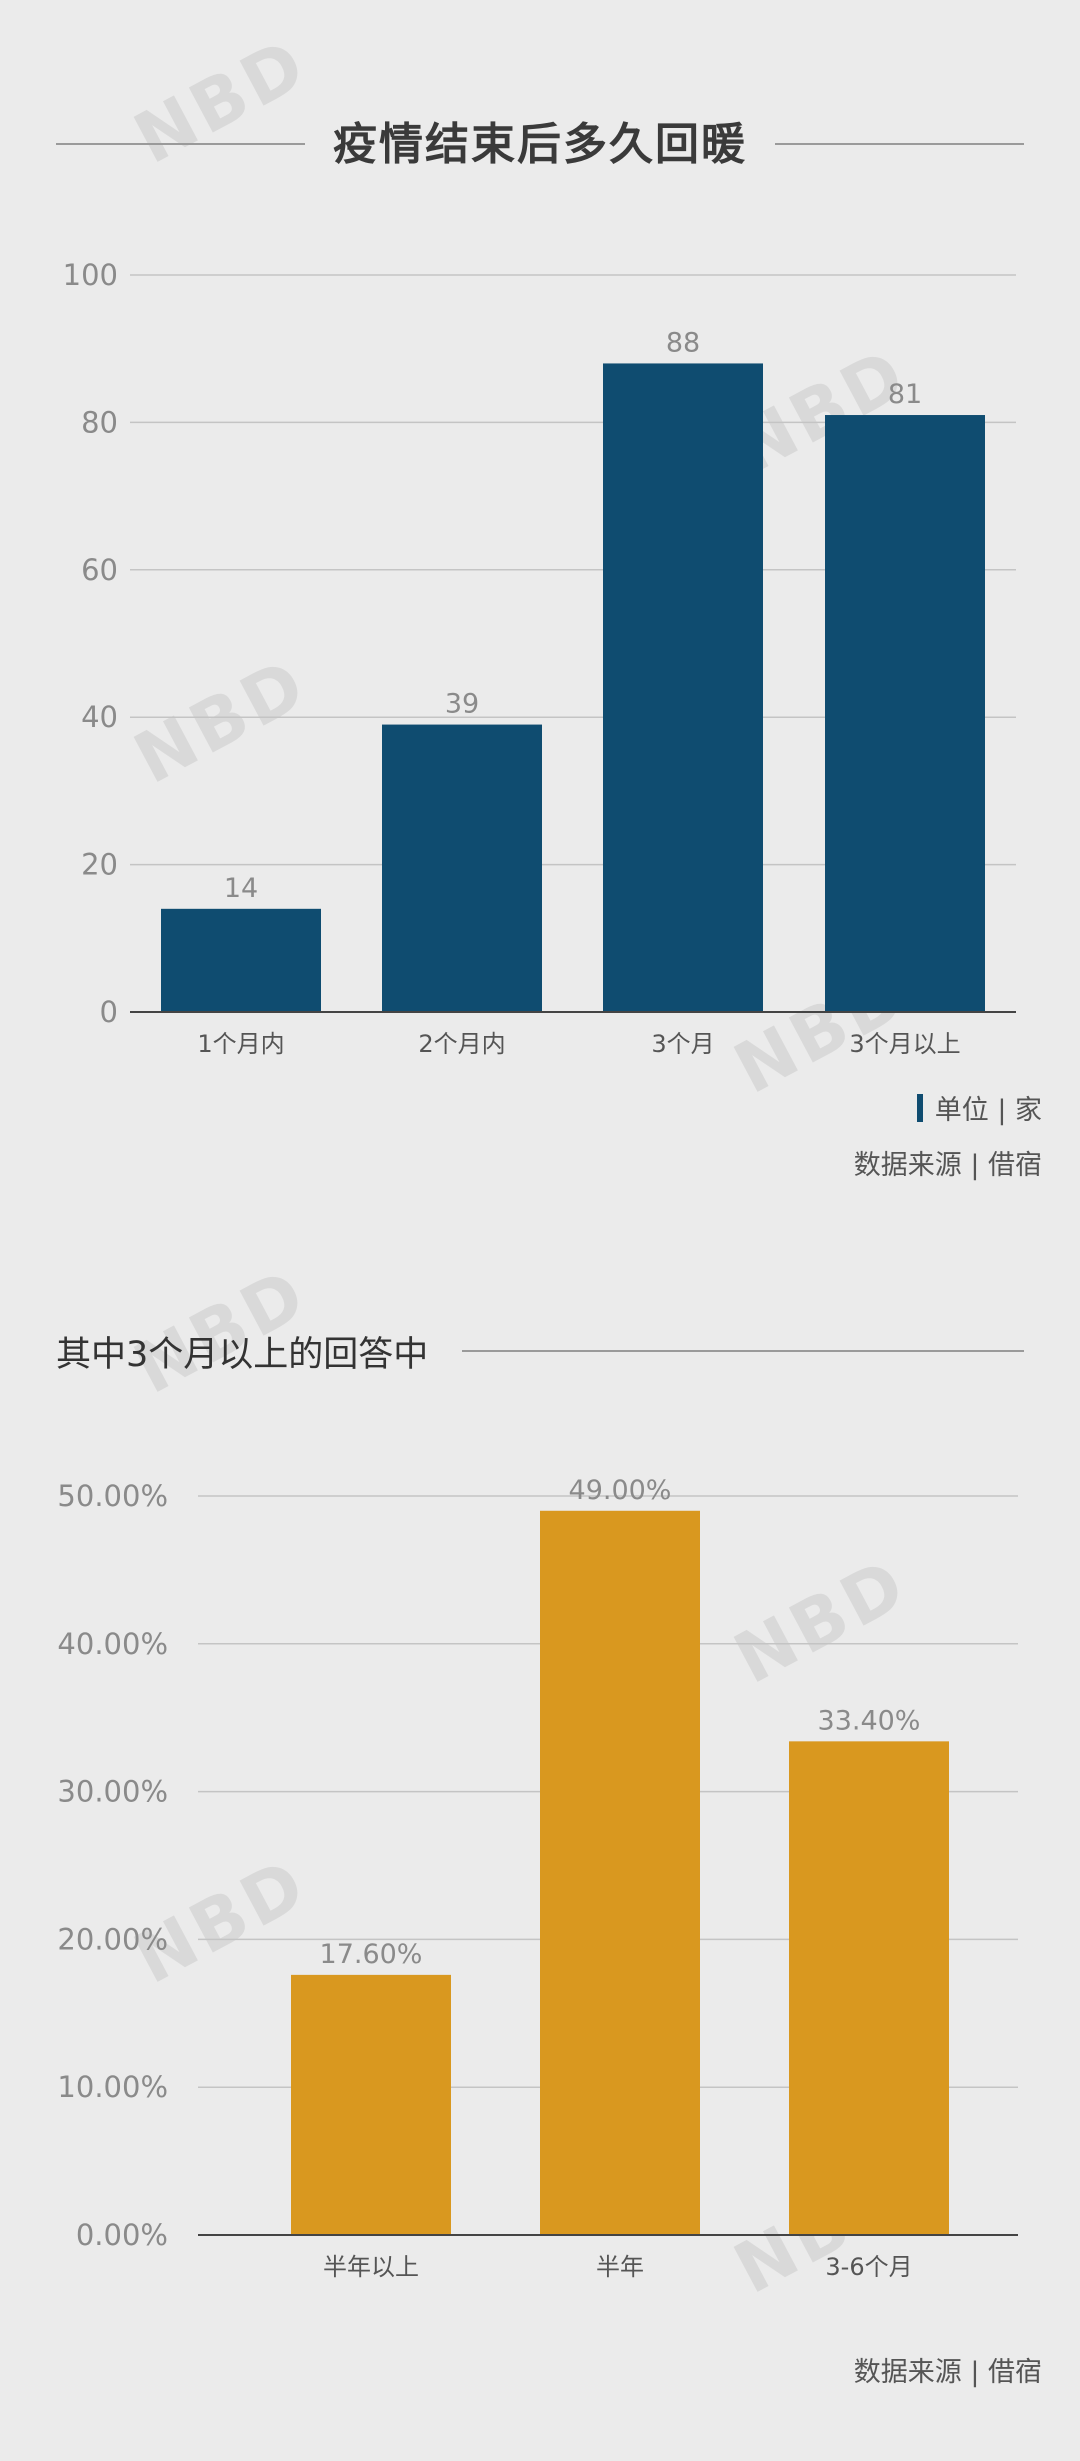  What do you see at coordinates (371, 2267) in the screenshot?
I see `category-label: 半年以上` at bounding box center [371, 2267].